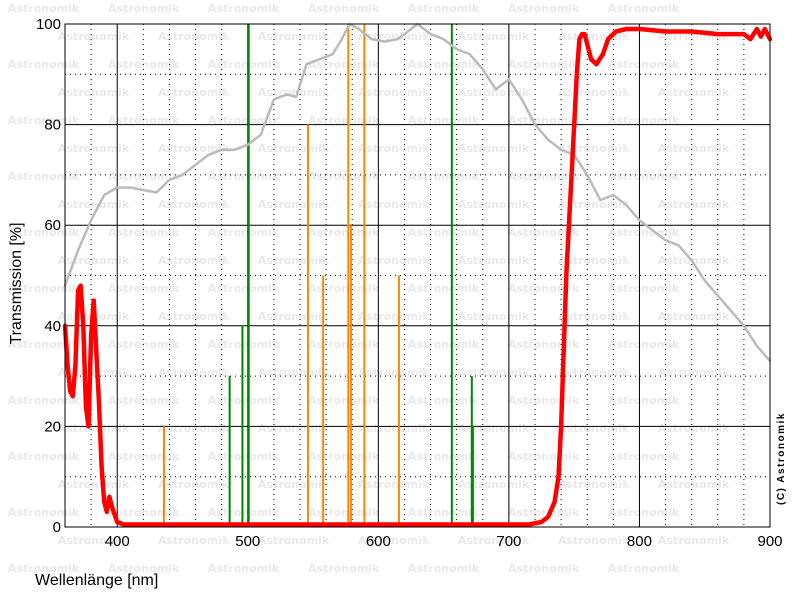 Image resolution: width=799 pixels, height=600 pixels. What do you see at coordinates (52, 326) in the screenshot?
I see `y-tick-label: 40` at bounding box center [52, 326].